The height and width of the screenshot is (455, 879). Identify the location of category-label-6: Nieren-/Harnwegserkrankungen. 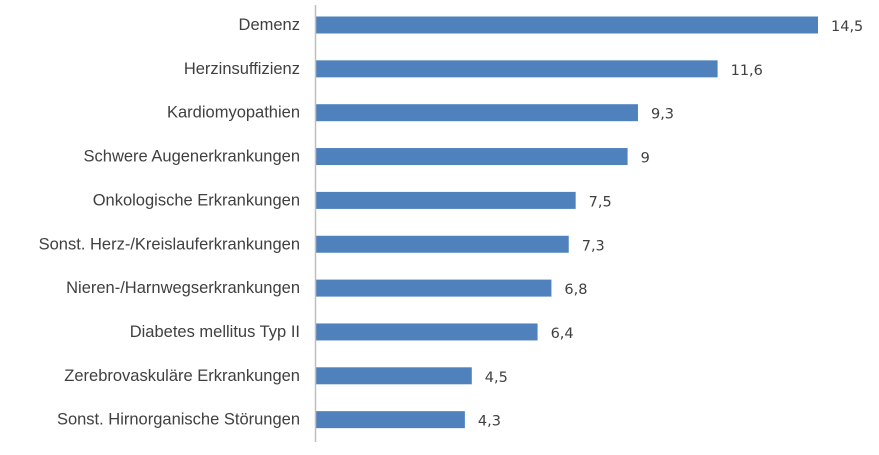
(183, 288).